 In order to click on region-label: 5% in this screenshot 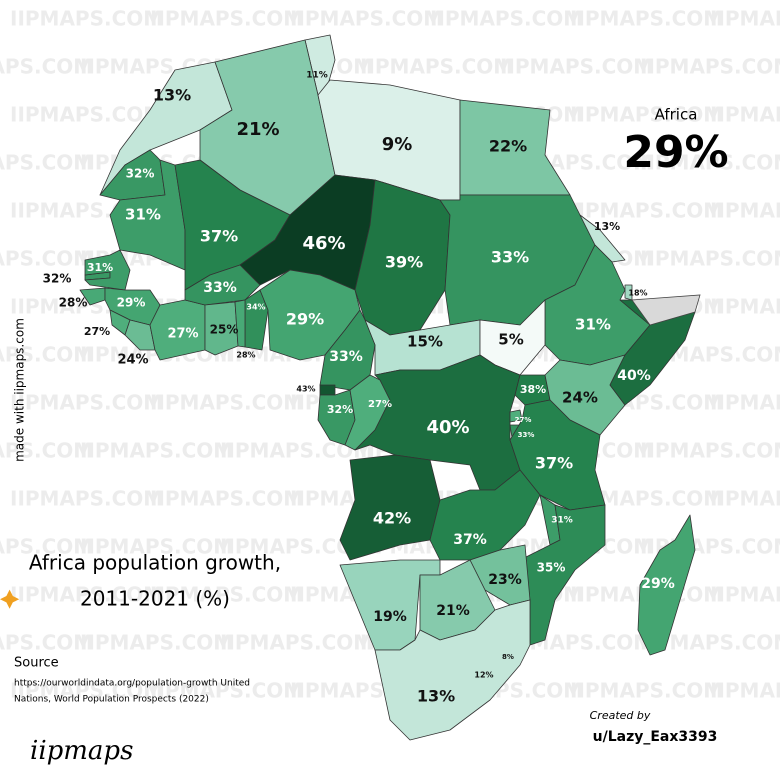, I will do `click(510, 340)`.